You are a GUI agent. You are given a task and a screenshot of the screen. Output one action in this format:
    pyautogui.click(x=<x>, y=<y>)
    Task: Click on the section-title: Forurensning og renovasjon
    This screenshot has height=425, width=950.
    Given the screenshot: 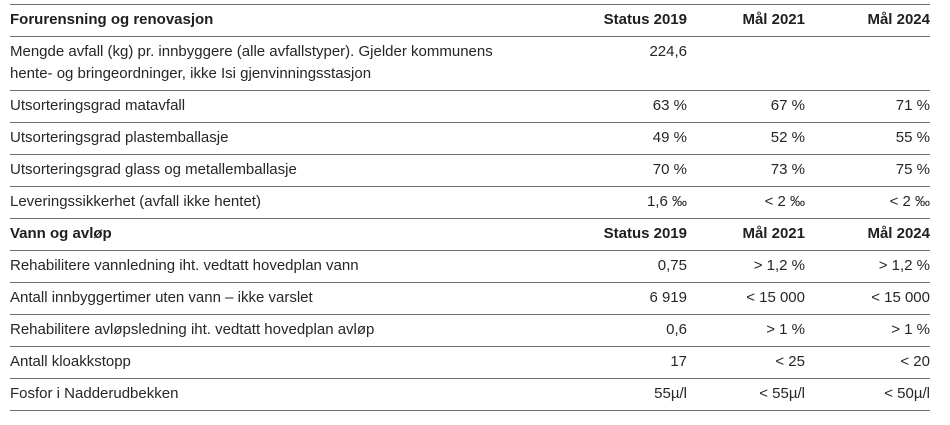 What is the action you would take?
    pyautogui.click(x=303, y=20)
    